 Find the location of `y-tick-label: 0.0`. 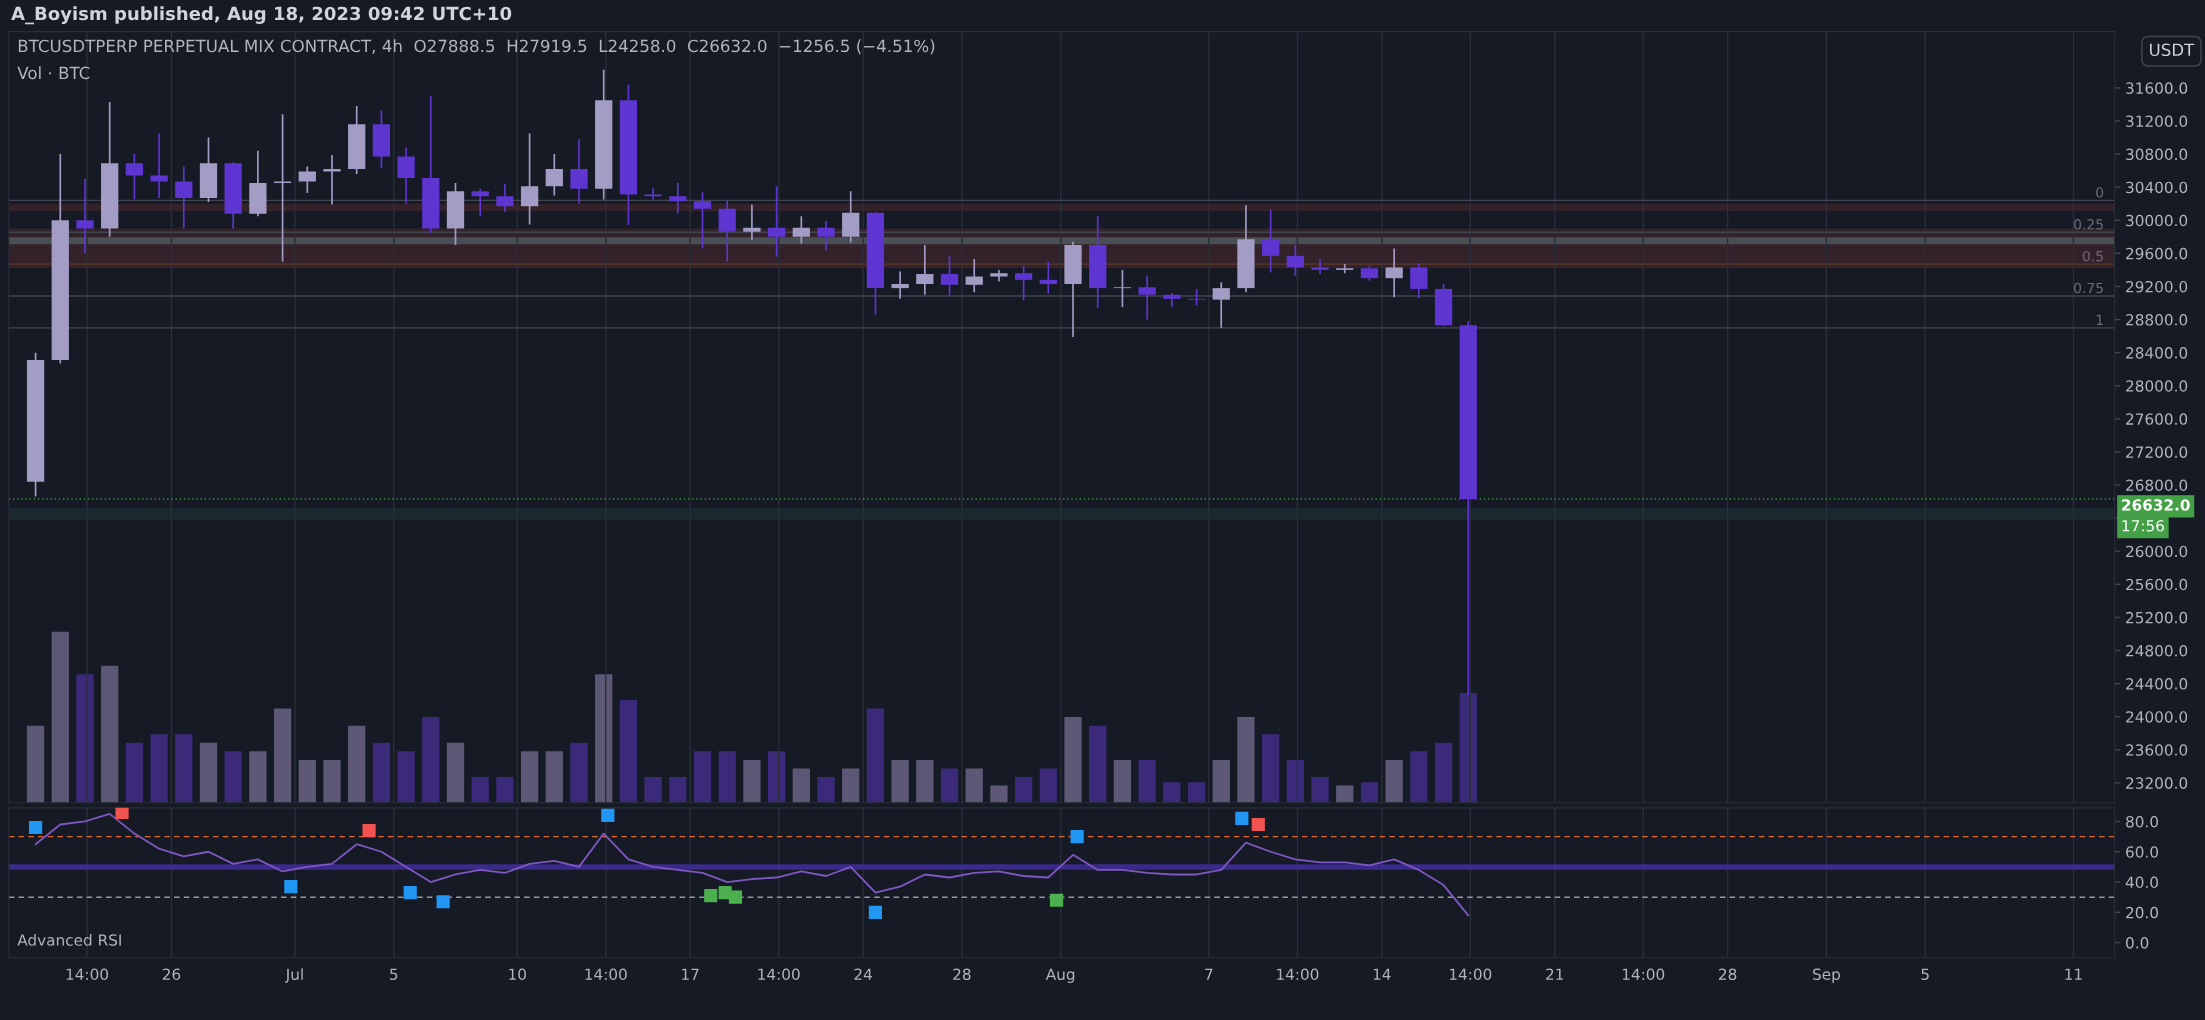

y-tick-label: 0.0 is located at coordinates (2137, 943).